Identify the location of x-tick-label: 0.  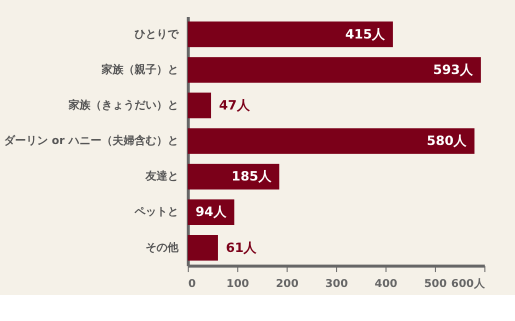
(192, 283).